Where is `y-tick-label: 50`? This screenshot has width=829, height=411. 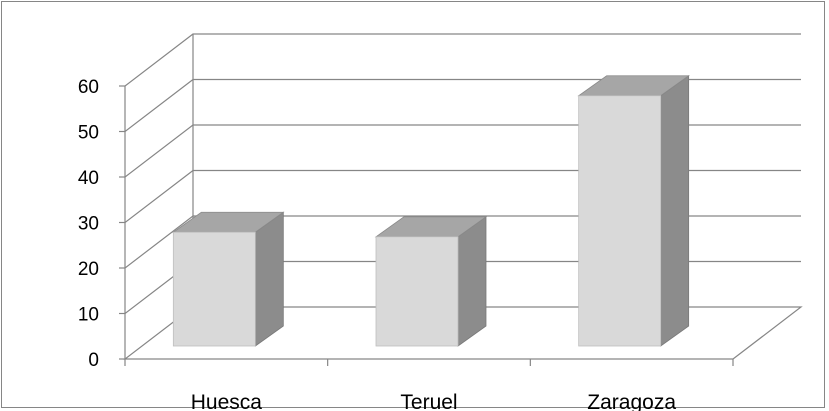
y-tick-label: 50 is located at coordinates (88, 133).